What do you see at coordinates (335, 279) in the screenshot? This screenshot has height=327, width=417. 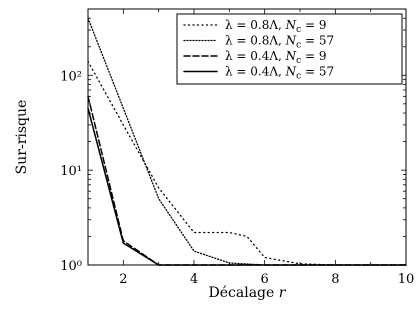 I see `x-tick-label: 8` at bounding box center [335, 279].